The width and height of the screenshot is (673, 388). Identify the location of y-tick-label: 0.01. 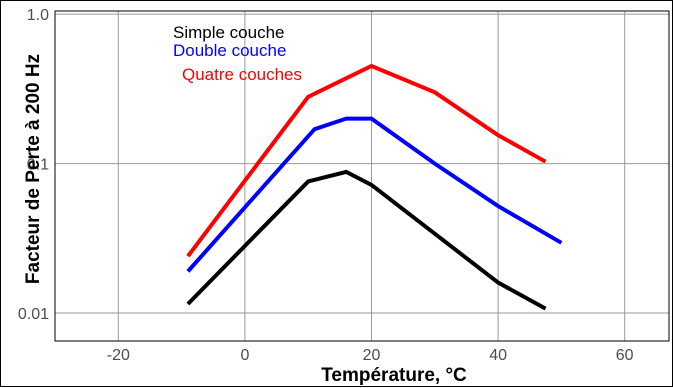
(33, 314).